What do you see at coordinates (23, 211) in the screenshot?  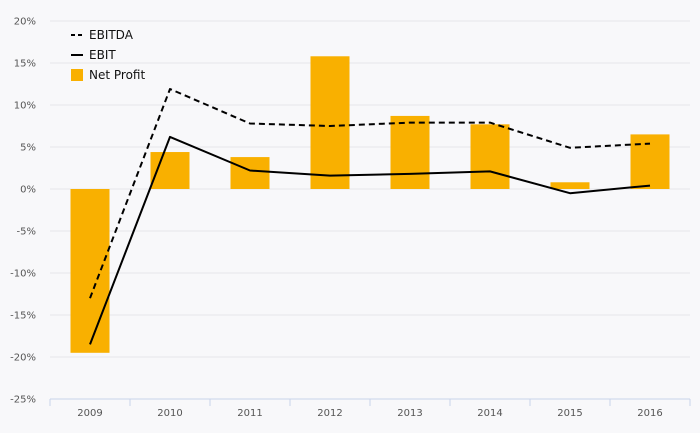 I see `y-axis-ticks: 20% 15% 10% 5% 0% -5% -10% -15% -20% -25%` at bounding box center [23, 211].